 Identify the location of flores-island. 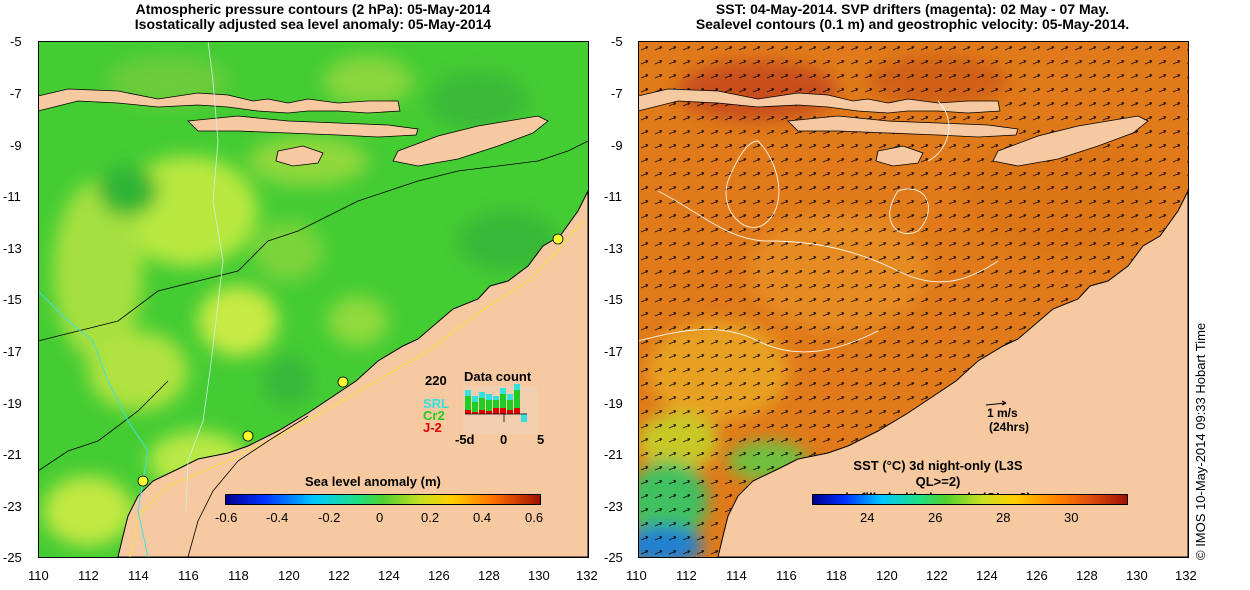
(303, 126).